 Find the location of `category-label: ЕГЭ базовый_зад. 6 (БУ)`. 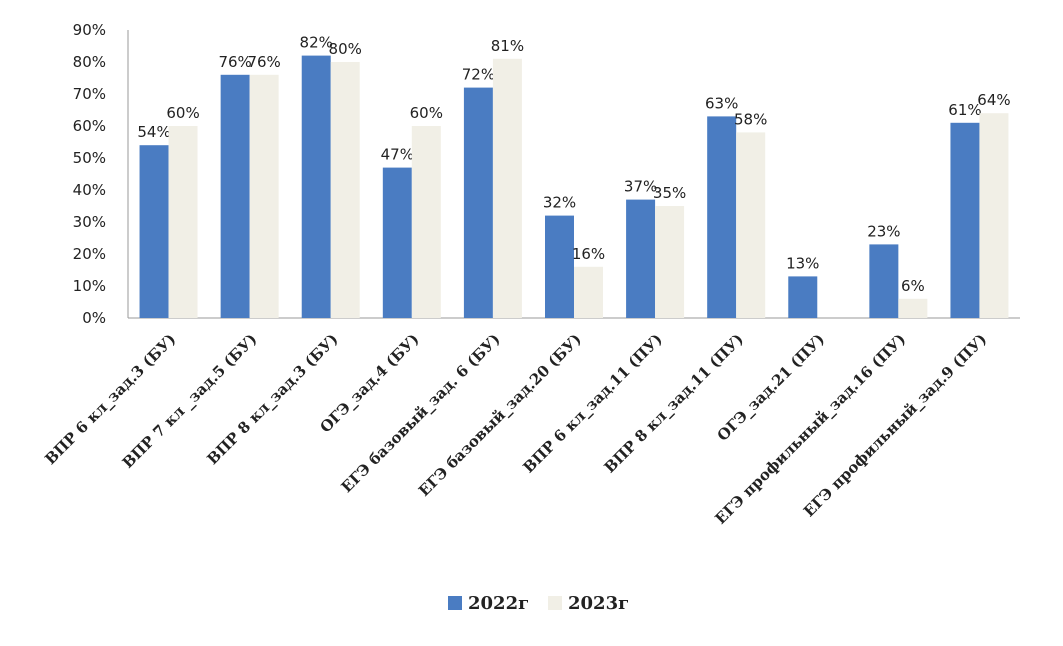

category-label: ЕГЭ базовый_зад. 6 (БУ) is located at coordinates (421, 413).